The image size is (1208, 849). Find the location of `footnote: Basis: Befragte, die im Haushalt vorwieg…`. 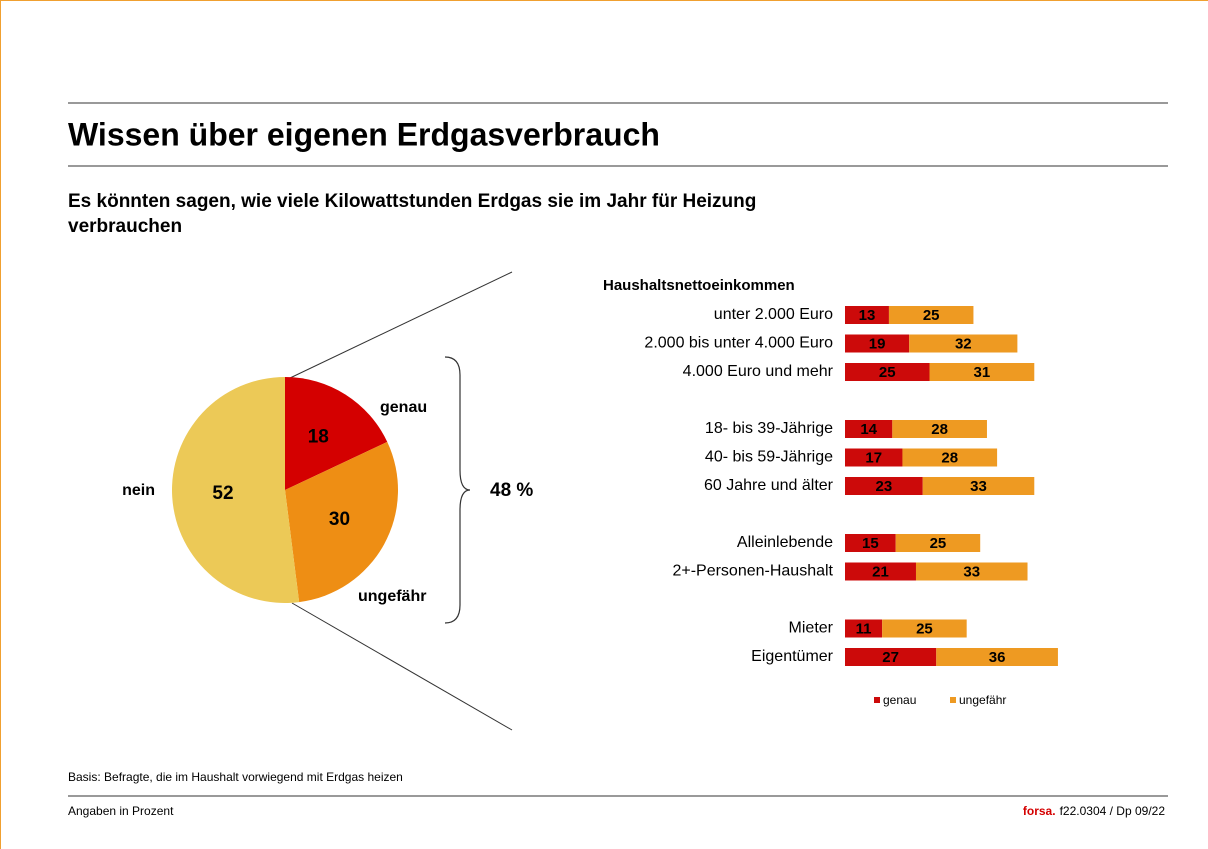

footnote: Basis: Befragte, die im Haushalt vorwieg… is located at coordinates (235, 777).